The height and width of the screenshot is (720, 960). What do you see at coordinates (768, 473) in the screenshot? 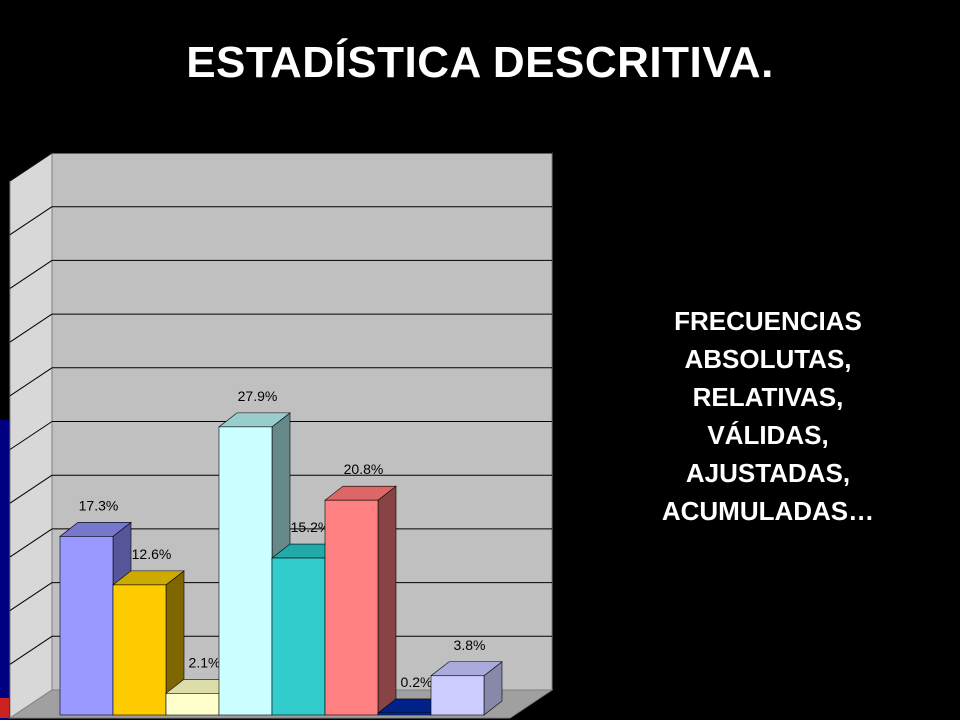
I see `side-text-line-5: AJUSTADAS,` at bounding box center [768, 473].